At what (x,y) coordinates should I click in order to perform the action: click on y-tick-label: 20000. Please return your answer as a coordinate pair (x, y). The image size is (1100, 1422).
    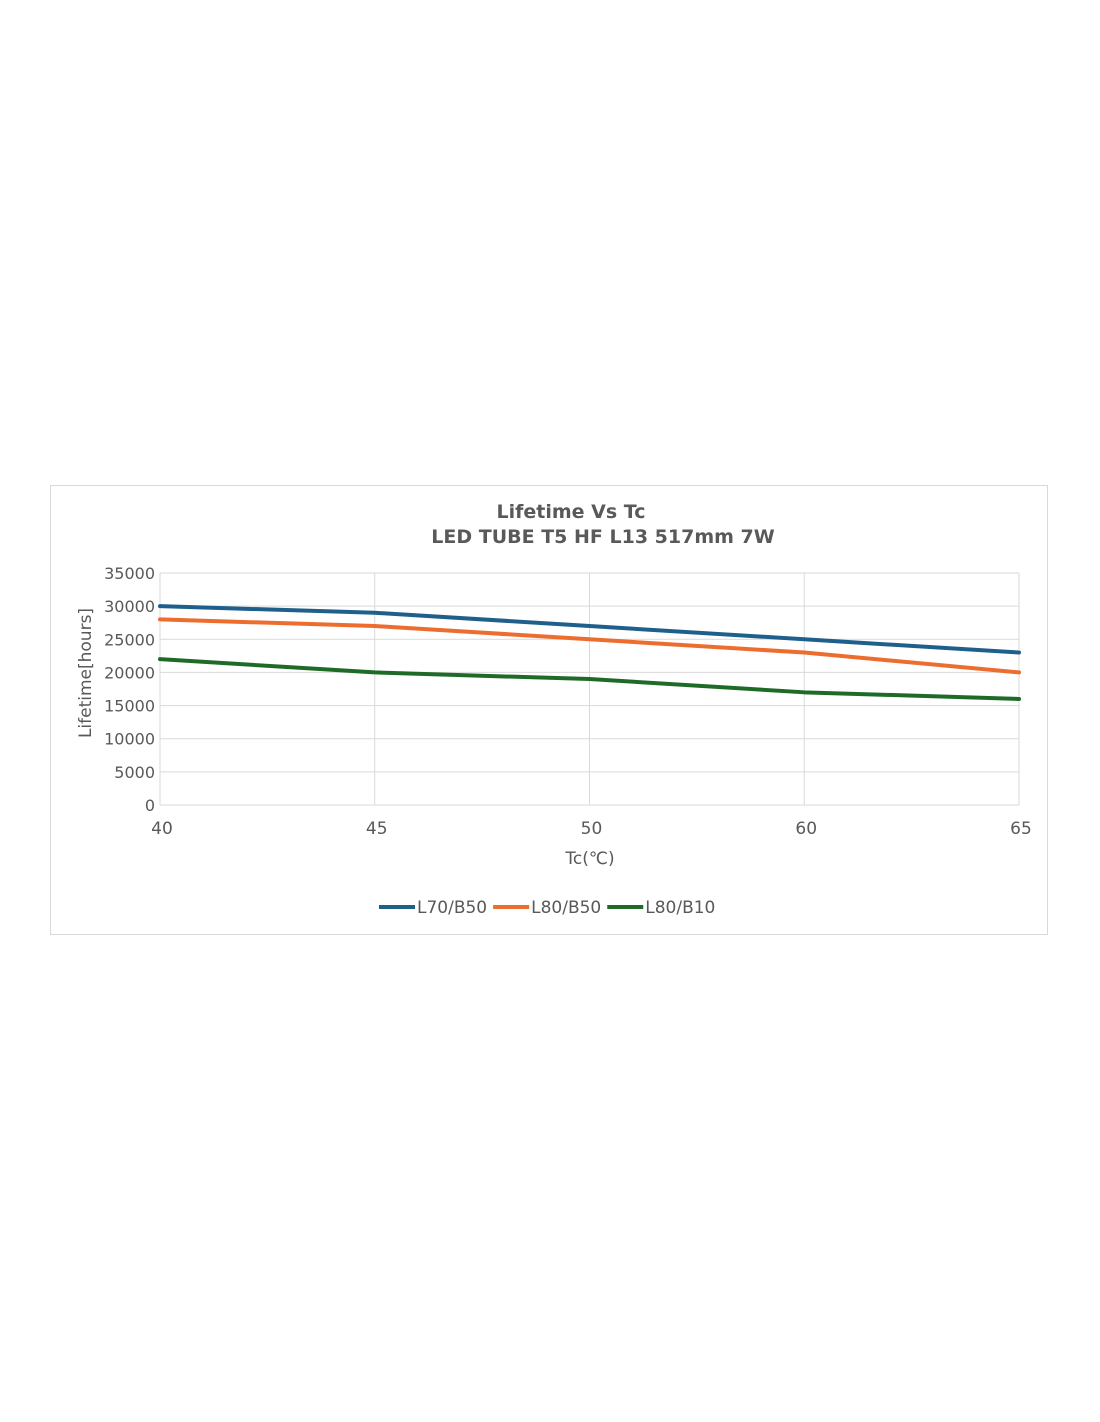
    Looking at the image, I should click on (129, 672).